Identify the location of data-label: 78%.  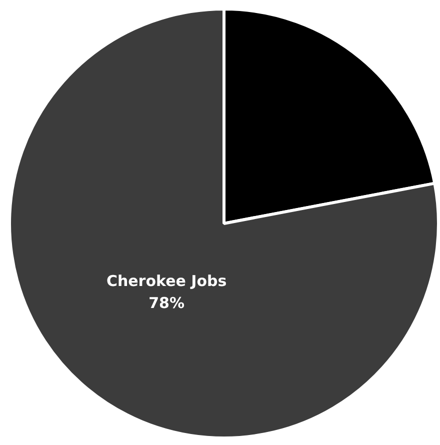
(166, 303).